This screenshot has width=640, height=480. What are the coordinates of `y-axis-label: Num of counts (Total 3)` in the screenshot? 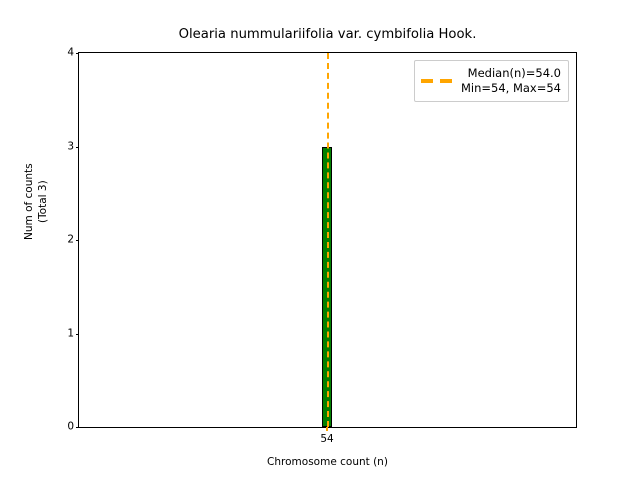 It's located at (36, 201).